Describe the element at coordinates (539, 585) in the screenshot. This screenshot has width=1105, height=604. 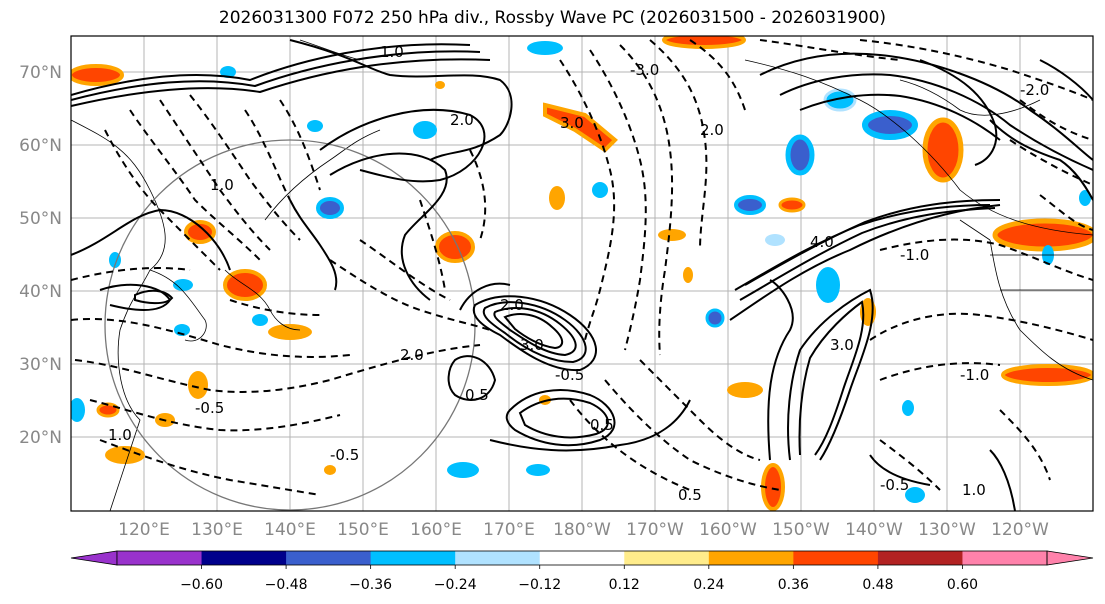
I see `colorbar-tick-label: −0.12` at that location.